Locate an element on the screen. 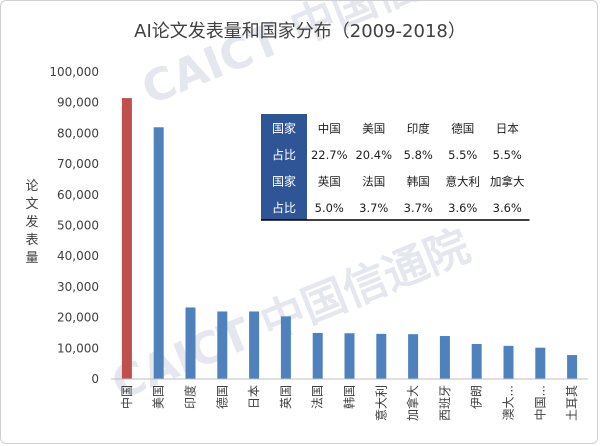  y-tick-label: 80,000 is located at coordinates (78, 133).